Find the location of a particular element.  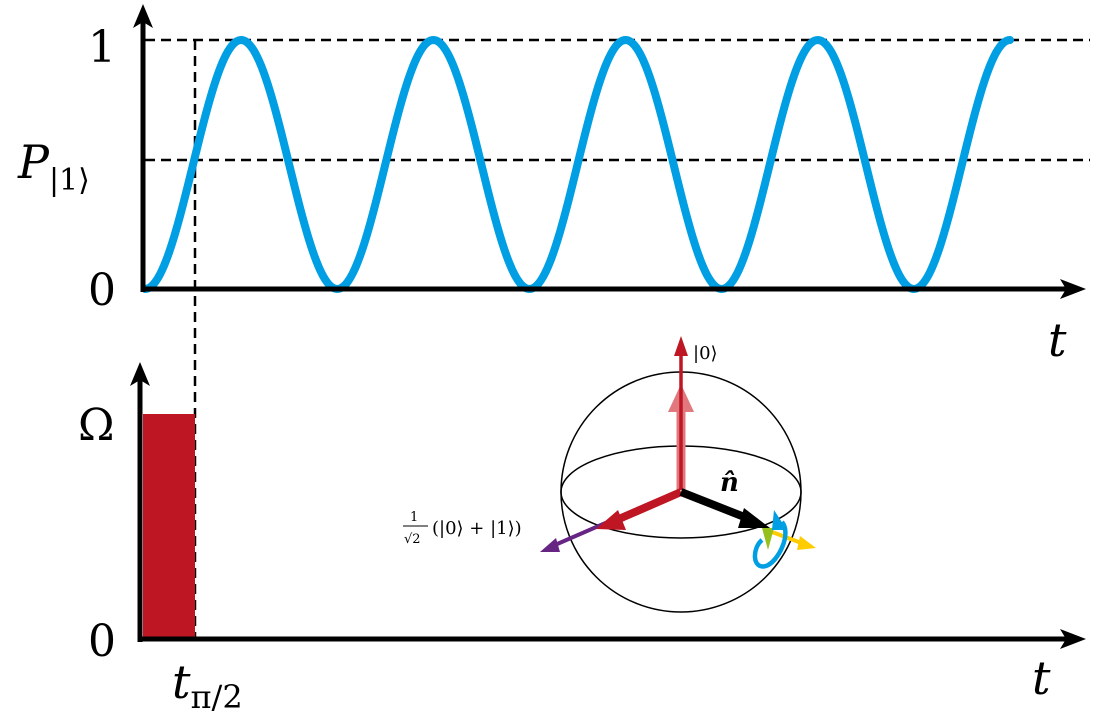

bottom-y-axis-arrowhead is located at coordinates (140, 374).